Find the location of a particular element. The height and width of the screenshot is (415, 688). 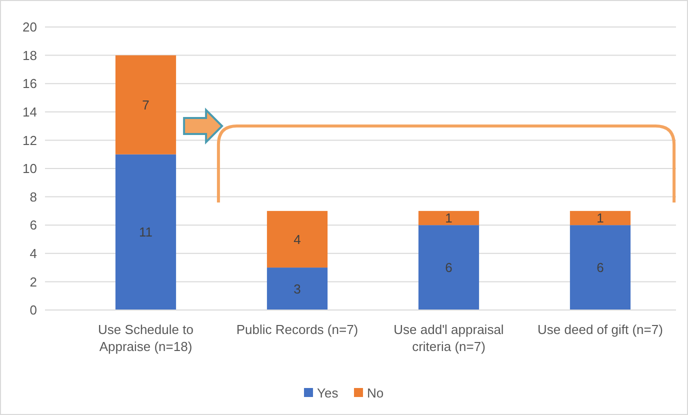

data-label: 7 is located at coordinates (146, 104).